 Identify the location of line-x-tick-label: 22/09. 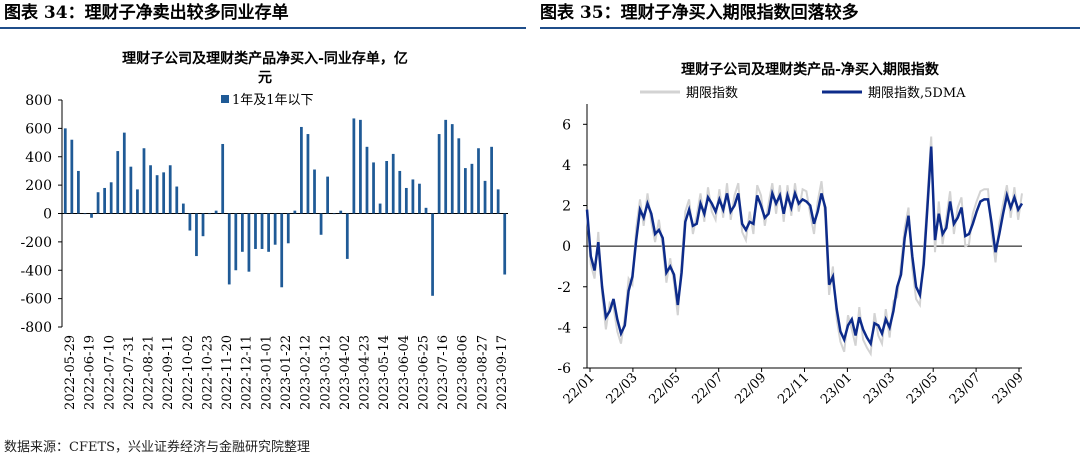
(750, 388).